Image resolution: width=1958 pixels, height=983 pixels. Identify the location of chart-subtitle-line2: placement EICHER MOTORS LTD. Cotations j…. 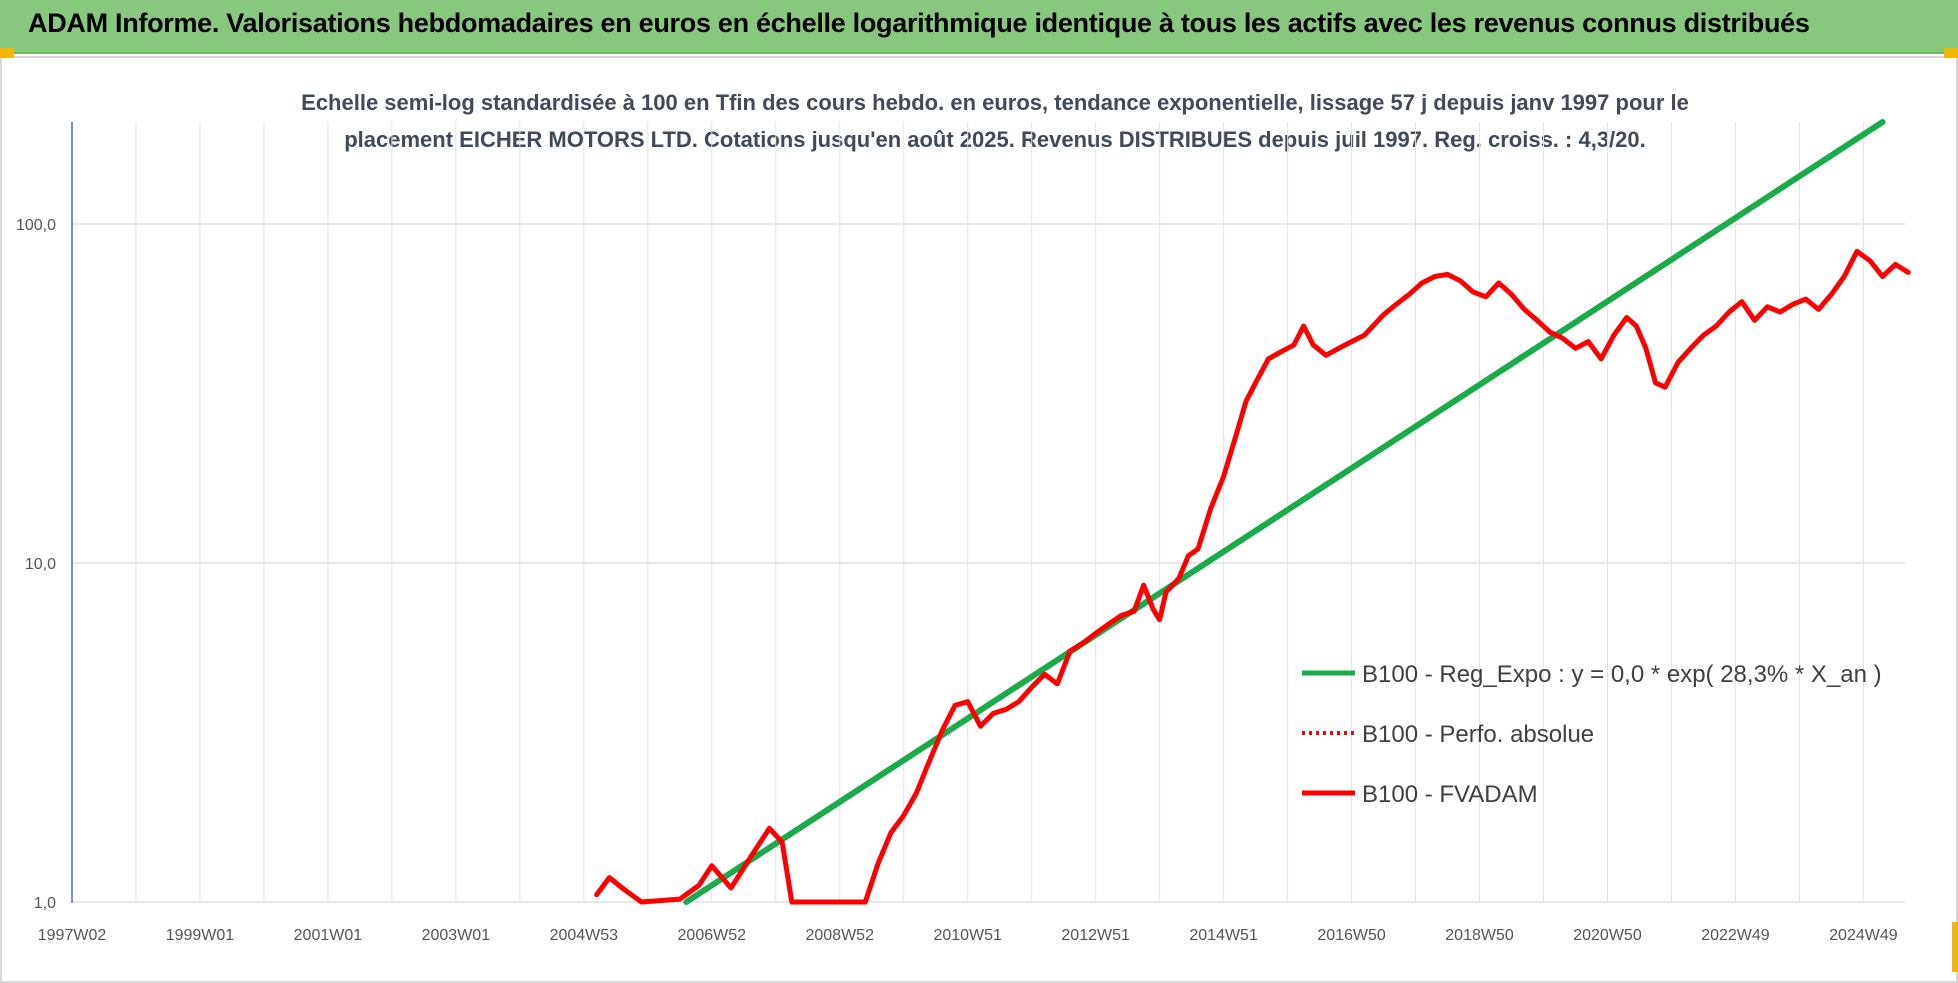
(995, 139).